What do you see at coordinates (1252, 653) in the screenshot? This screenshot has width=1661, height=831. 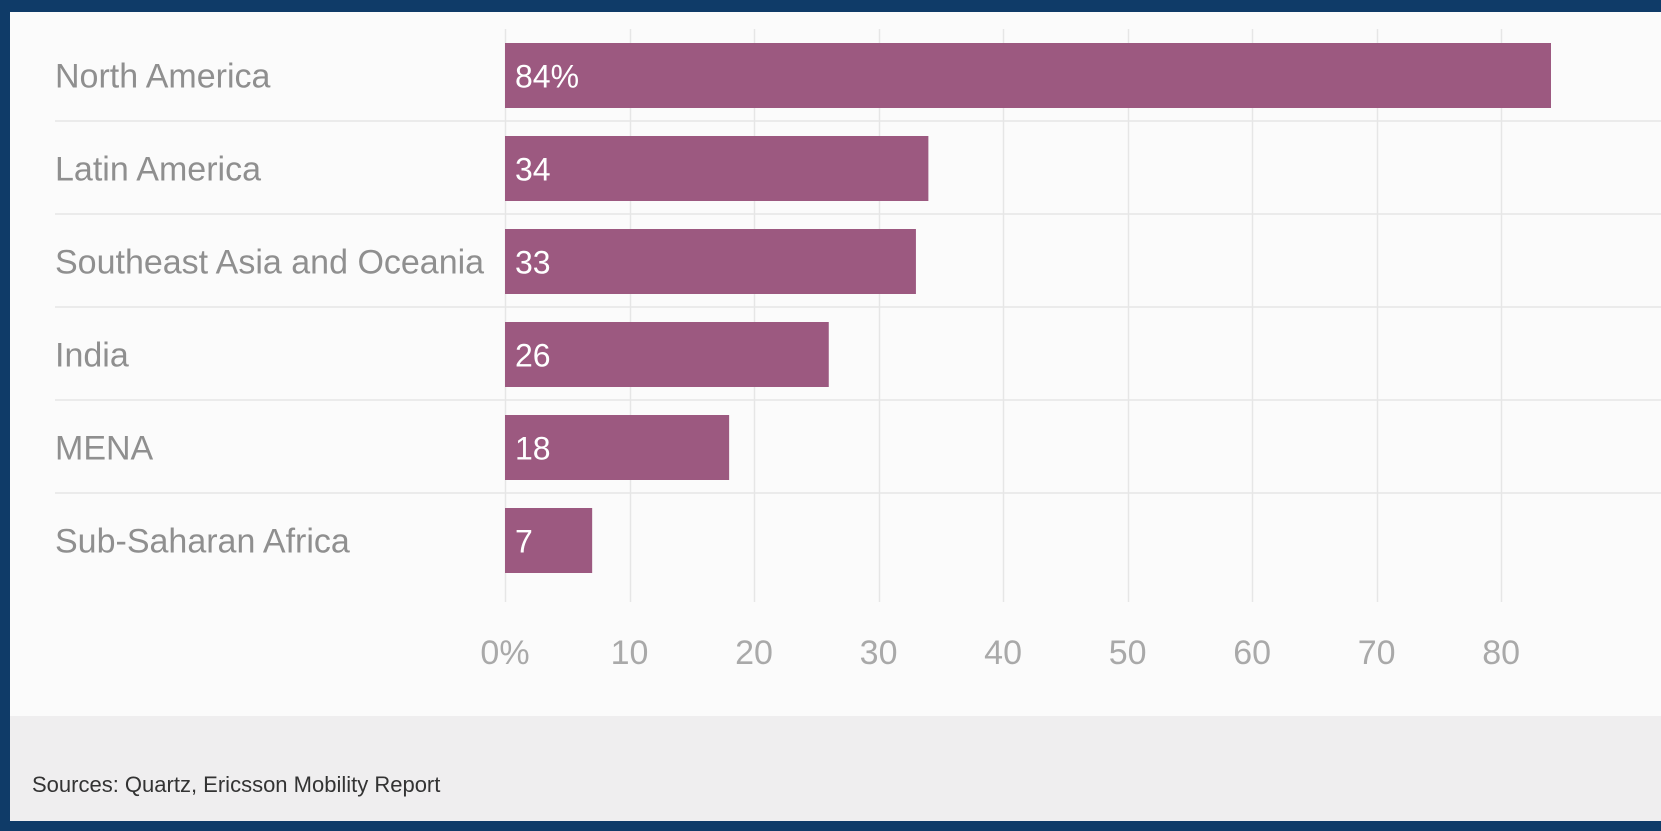 I see `x-tick-label: 60` at bounding box center [1252, 653].